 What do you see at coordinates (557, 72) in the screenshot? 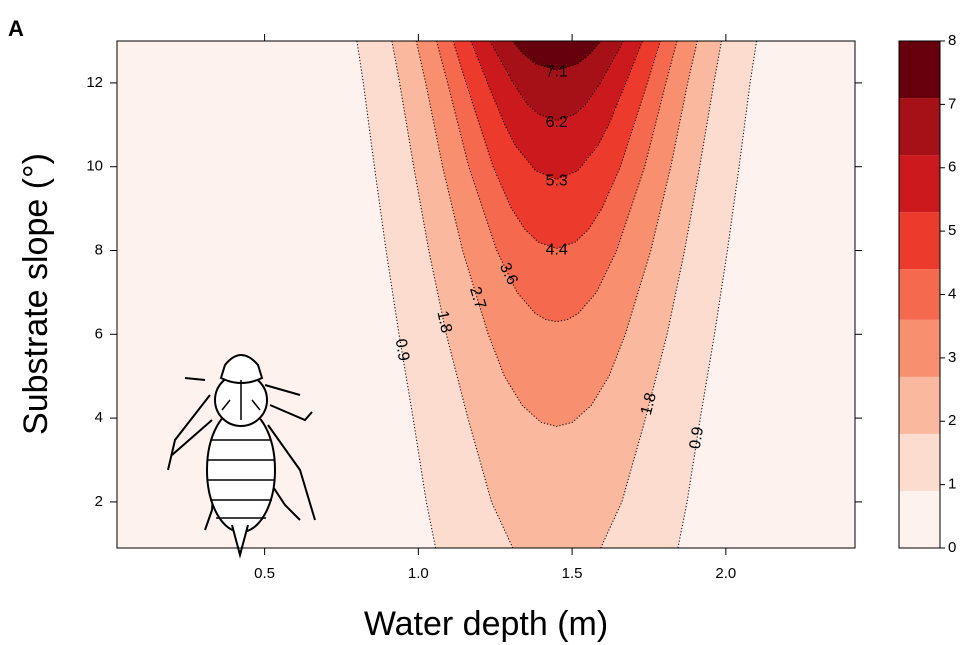
I see `contour-label: 7.1` at bounding box center [557, 72].